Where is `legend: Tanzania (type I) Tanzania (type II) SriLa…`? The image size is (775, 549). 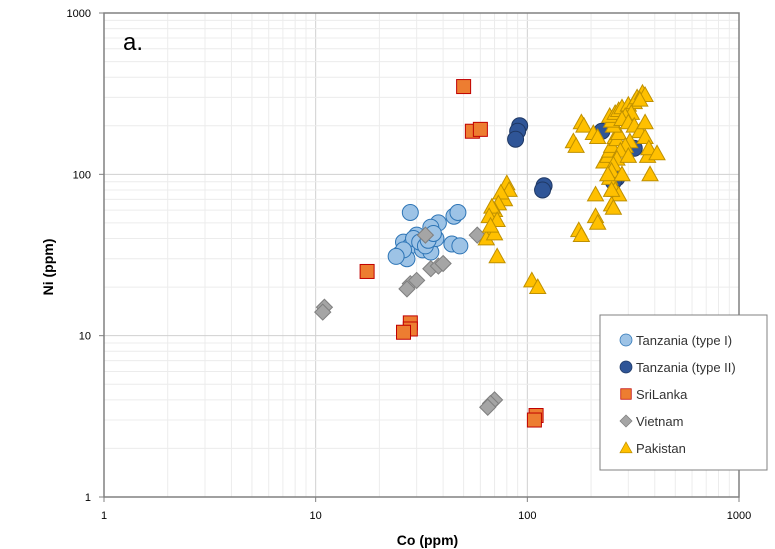
legend: Tanzania (type I) Tanzania (type II) SriLa… is located at coordinates (683, 392).